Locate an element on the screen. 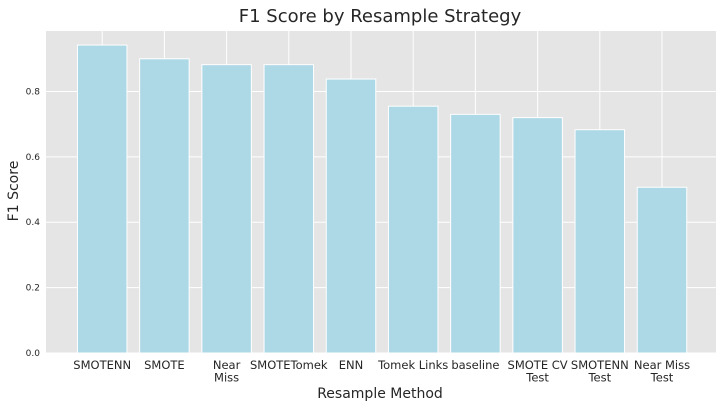 Image resolution: width=723 pixels, height=407 pixels. y-axis-ticks: 0.0 0.2 0.4 0.6 0.8 is located at coordinates (33, 223).